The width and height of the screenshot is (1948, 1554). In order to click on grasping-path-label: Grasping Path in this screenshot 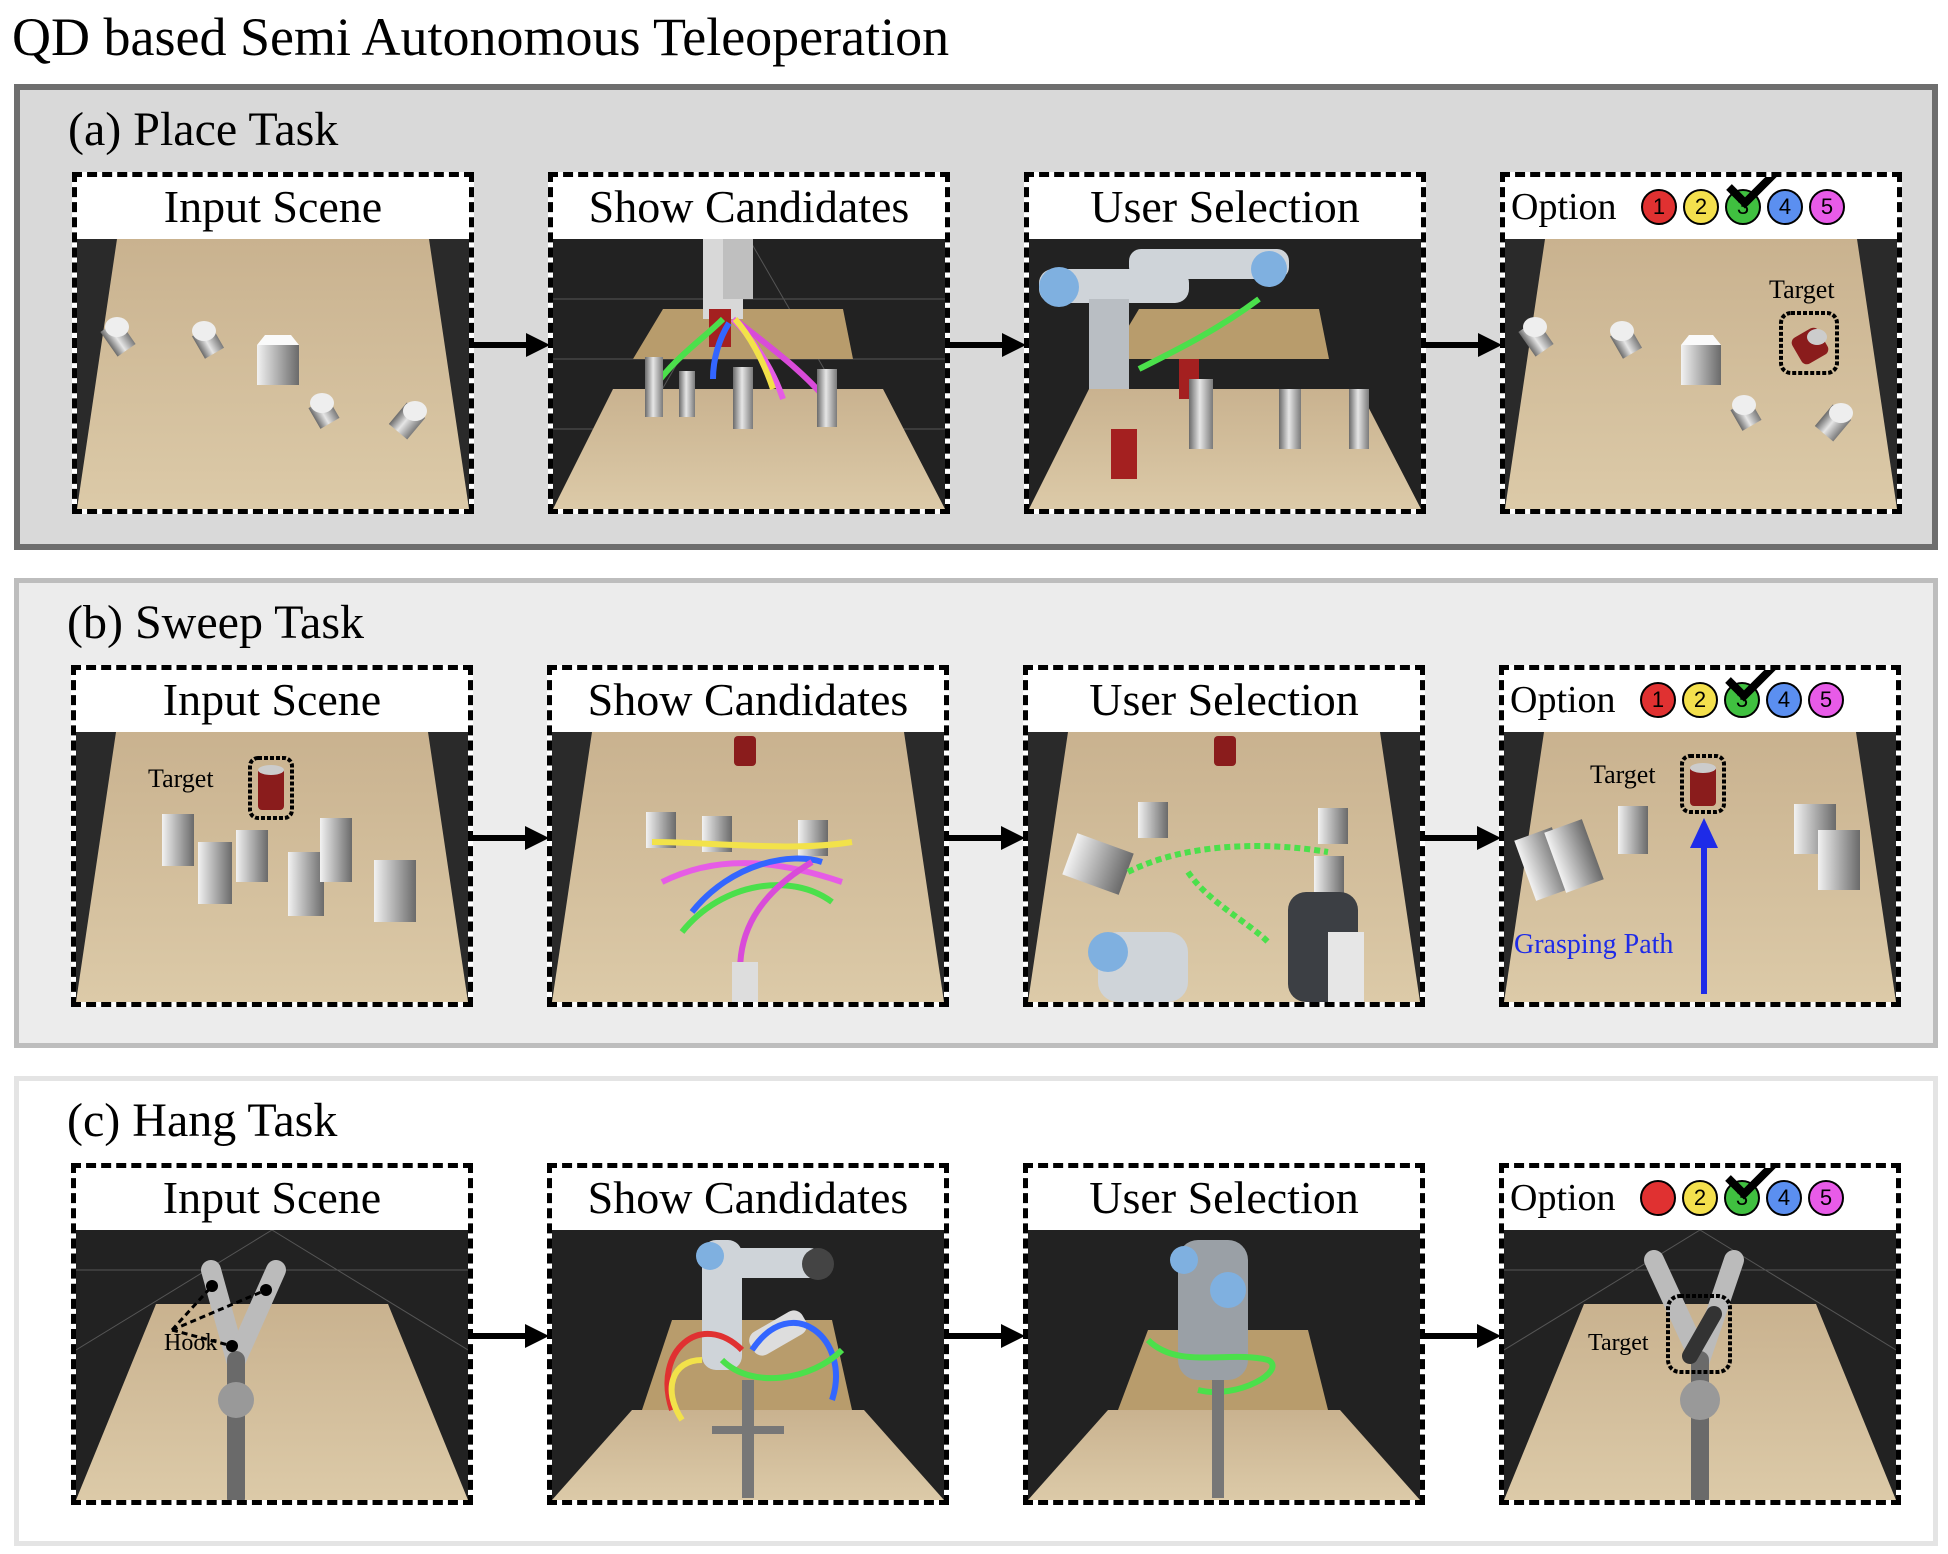, I will do `click(1594, 944)`.